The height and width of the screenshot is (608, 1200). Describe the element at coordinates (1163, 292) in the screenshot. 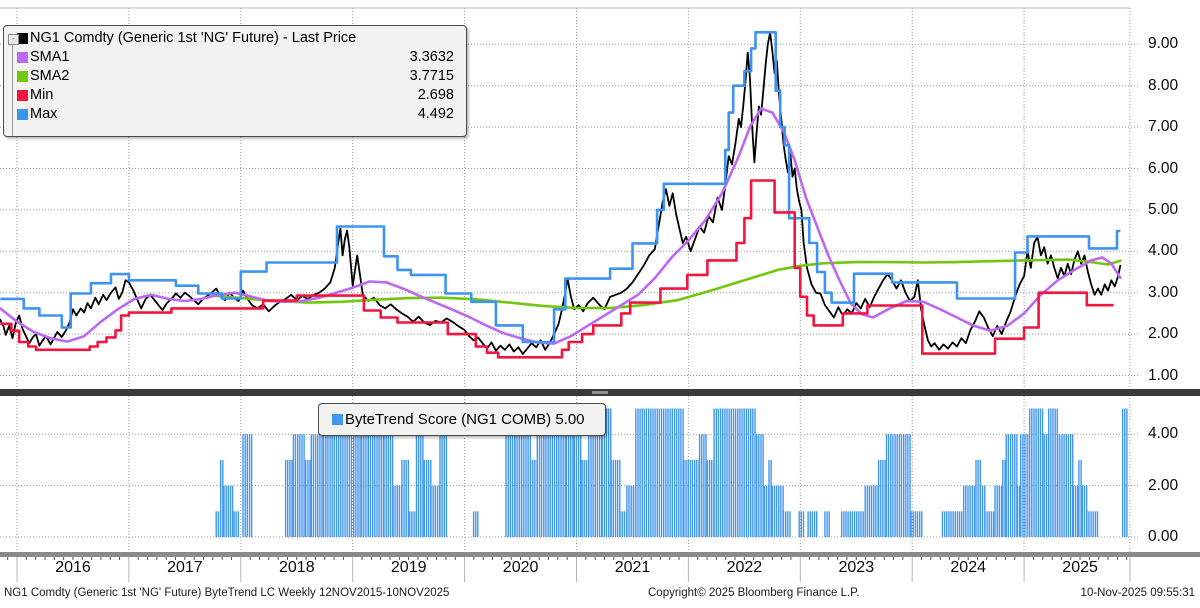

I see `price-axis-tick-label: 3.00` at that location.